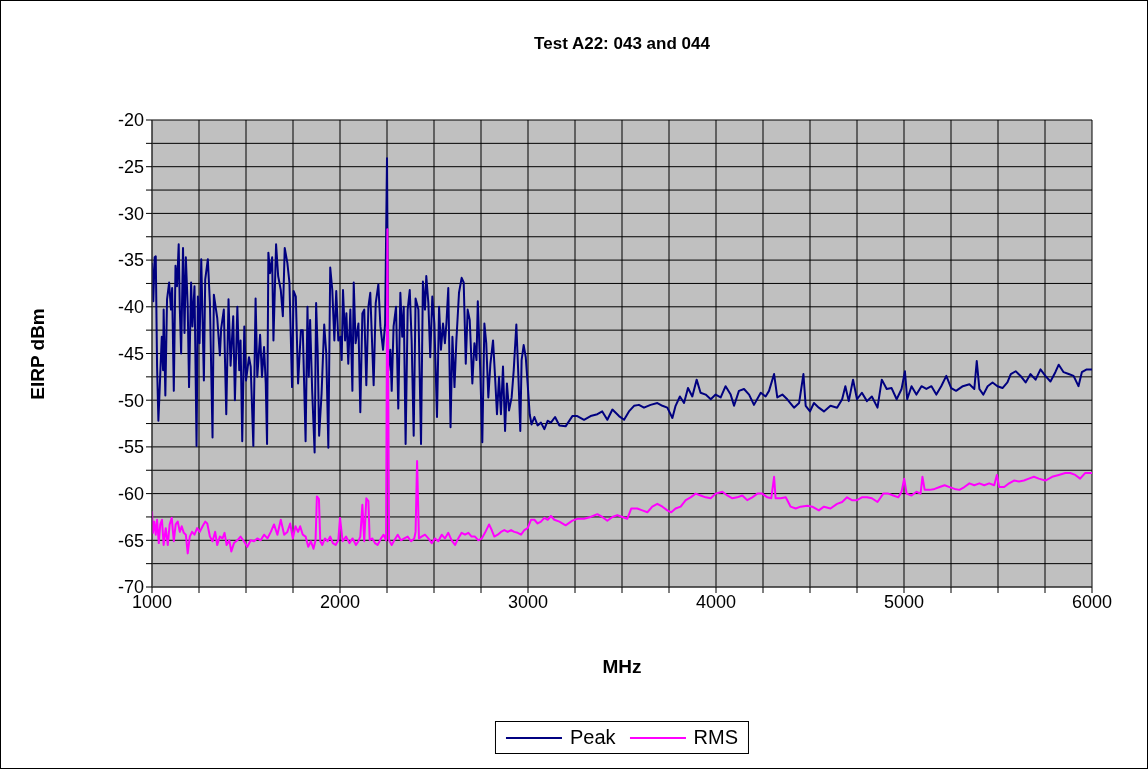 This screenshot has width=1148, height=769. Describe the element at coordinates (130, 447) in the screenshot. I see `y-tick-label: -55` at that location.